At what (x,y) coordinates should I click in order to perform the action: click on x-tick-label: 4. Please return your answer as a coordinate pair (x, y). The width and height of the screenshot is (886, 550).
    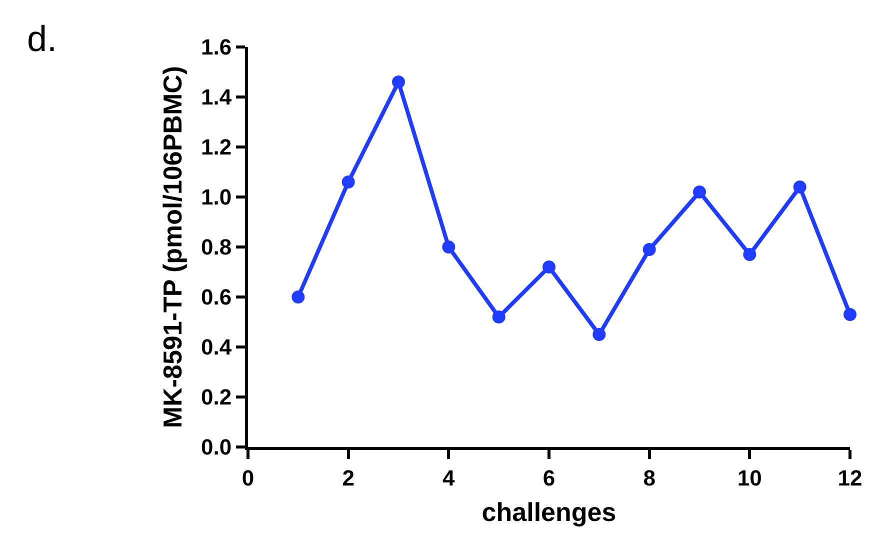
    Looking at the image, I should click on (449, 477).